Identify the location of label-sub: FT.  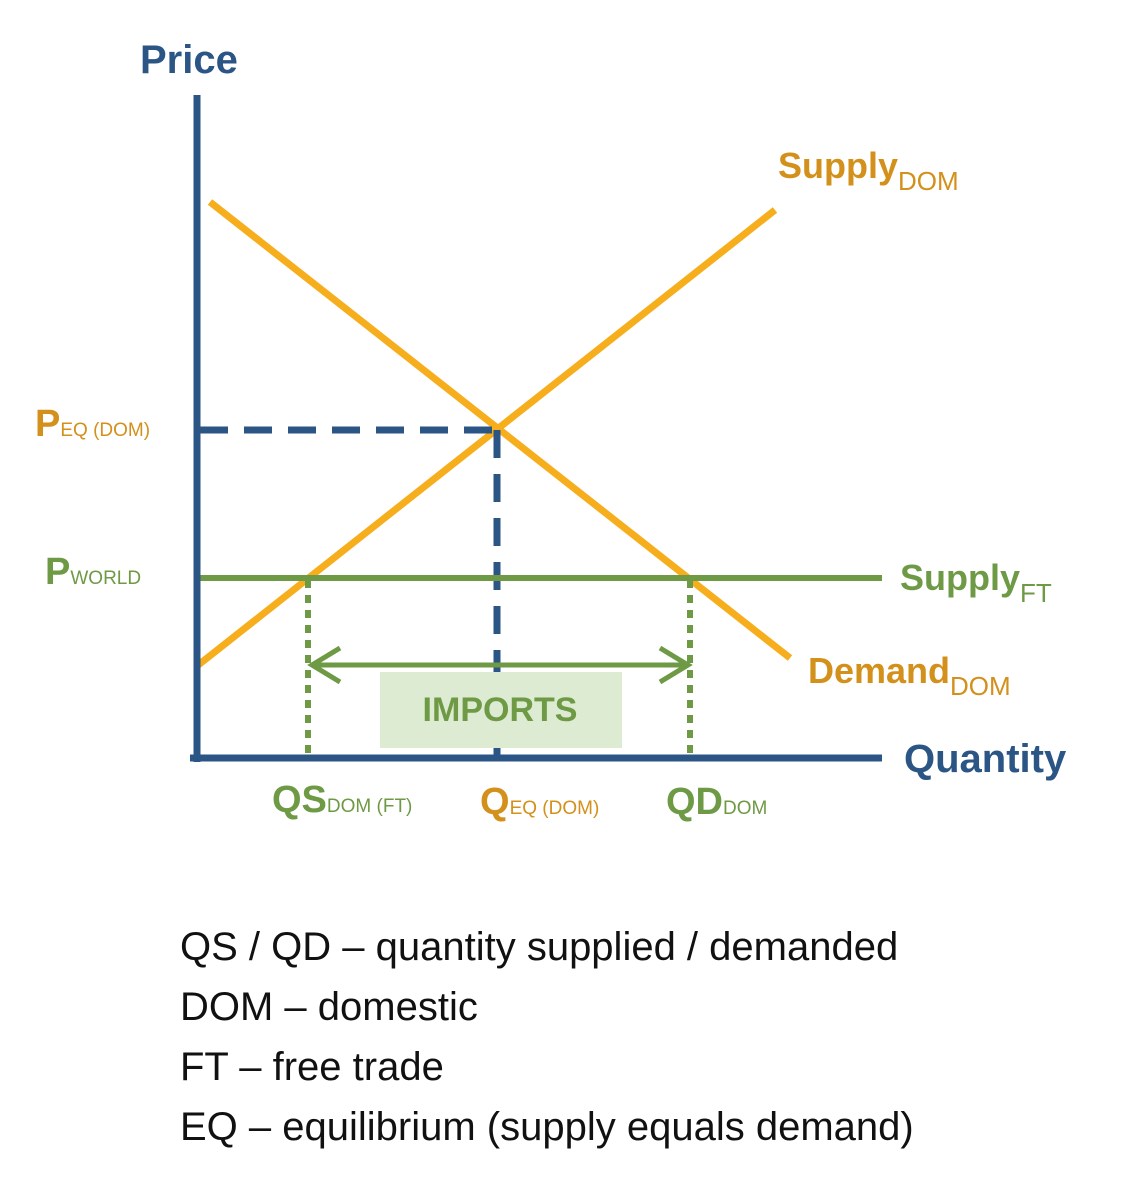
(1036, 593).